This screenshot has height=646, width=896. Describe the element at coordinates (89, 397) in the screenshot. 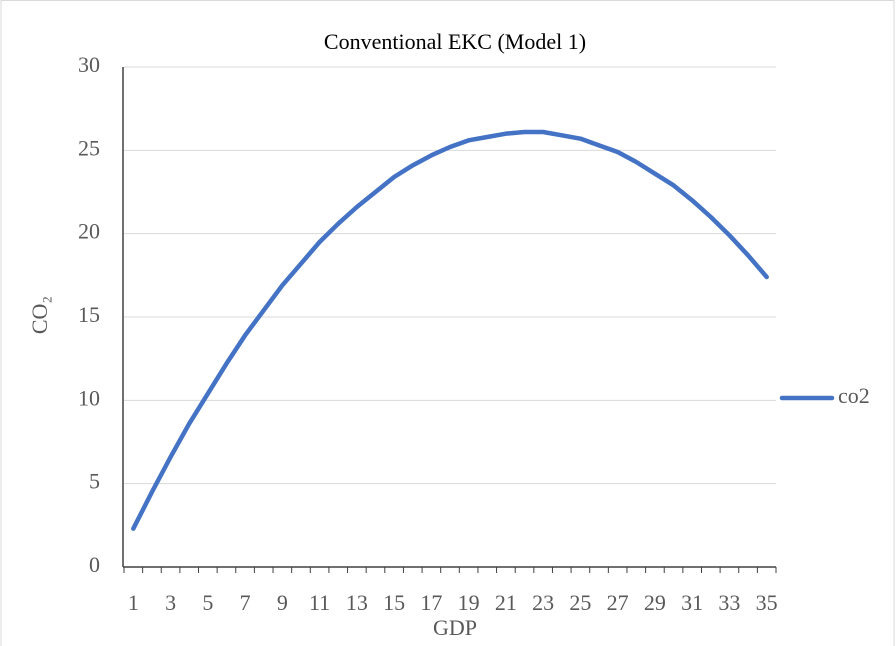

I see `y-tick-label: 10` at that location.